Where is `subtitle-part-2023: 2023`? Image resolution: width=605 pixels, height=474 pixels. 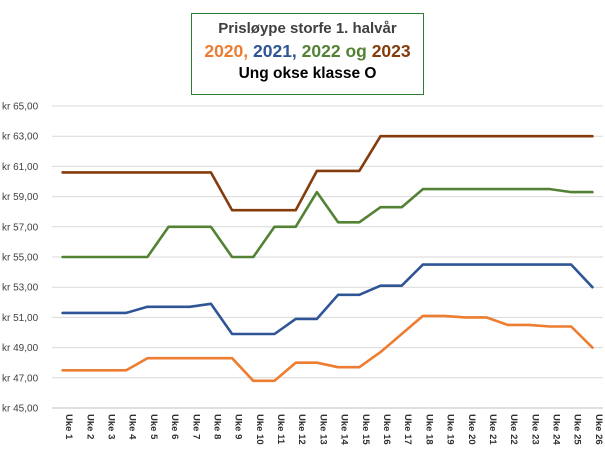 subtitle-part-2023: 2023 is located at coordinates (391, 51).